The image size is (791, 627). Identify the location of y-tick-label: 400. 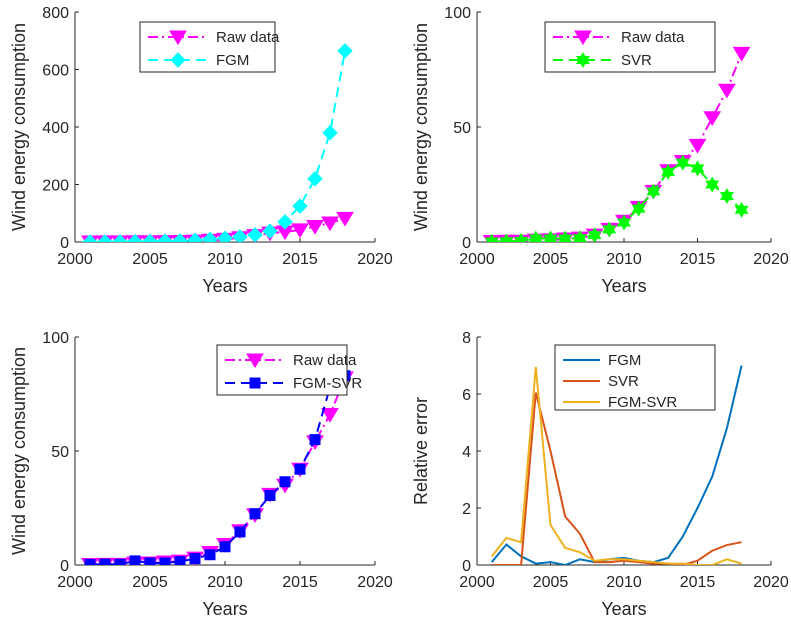
(55, 128).